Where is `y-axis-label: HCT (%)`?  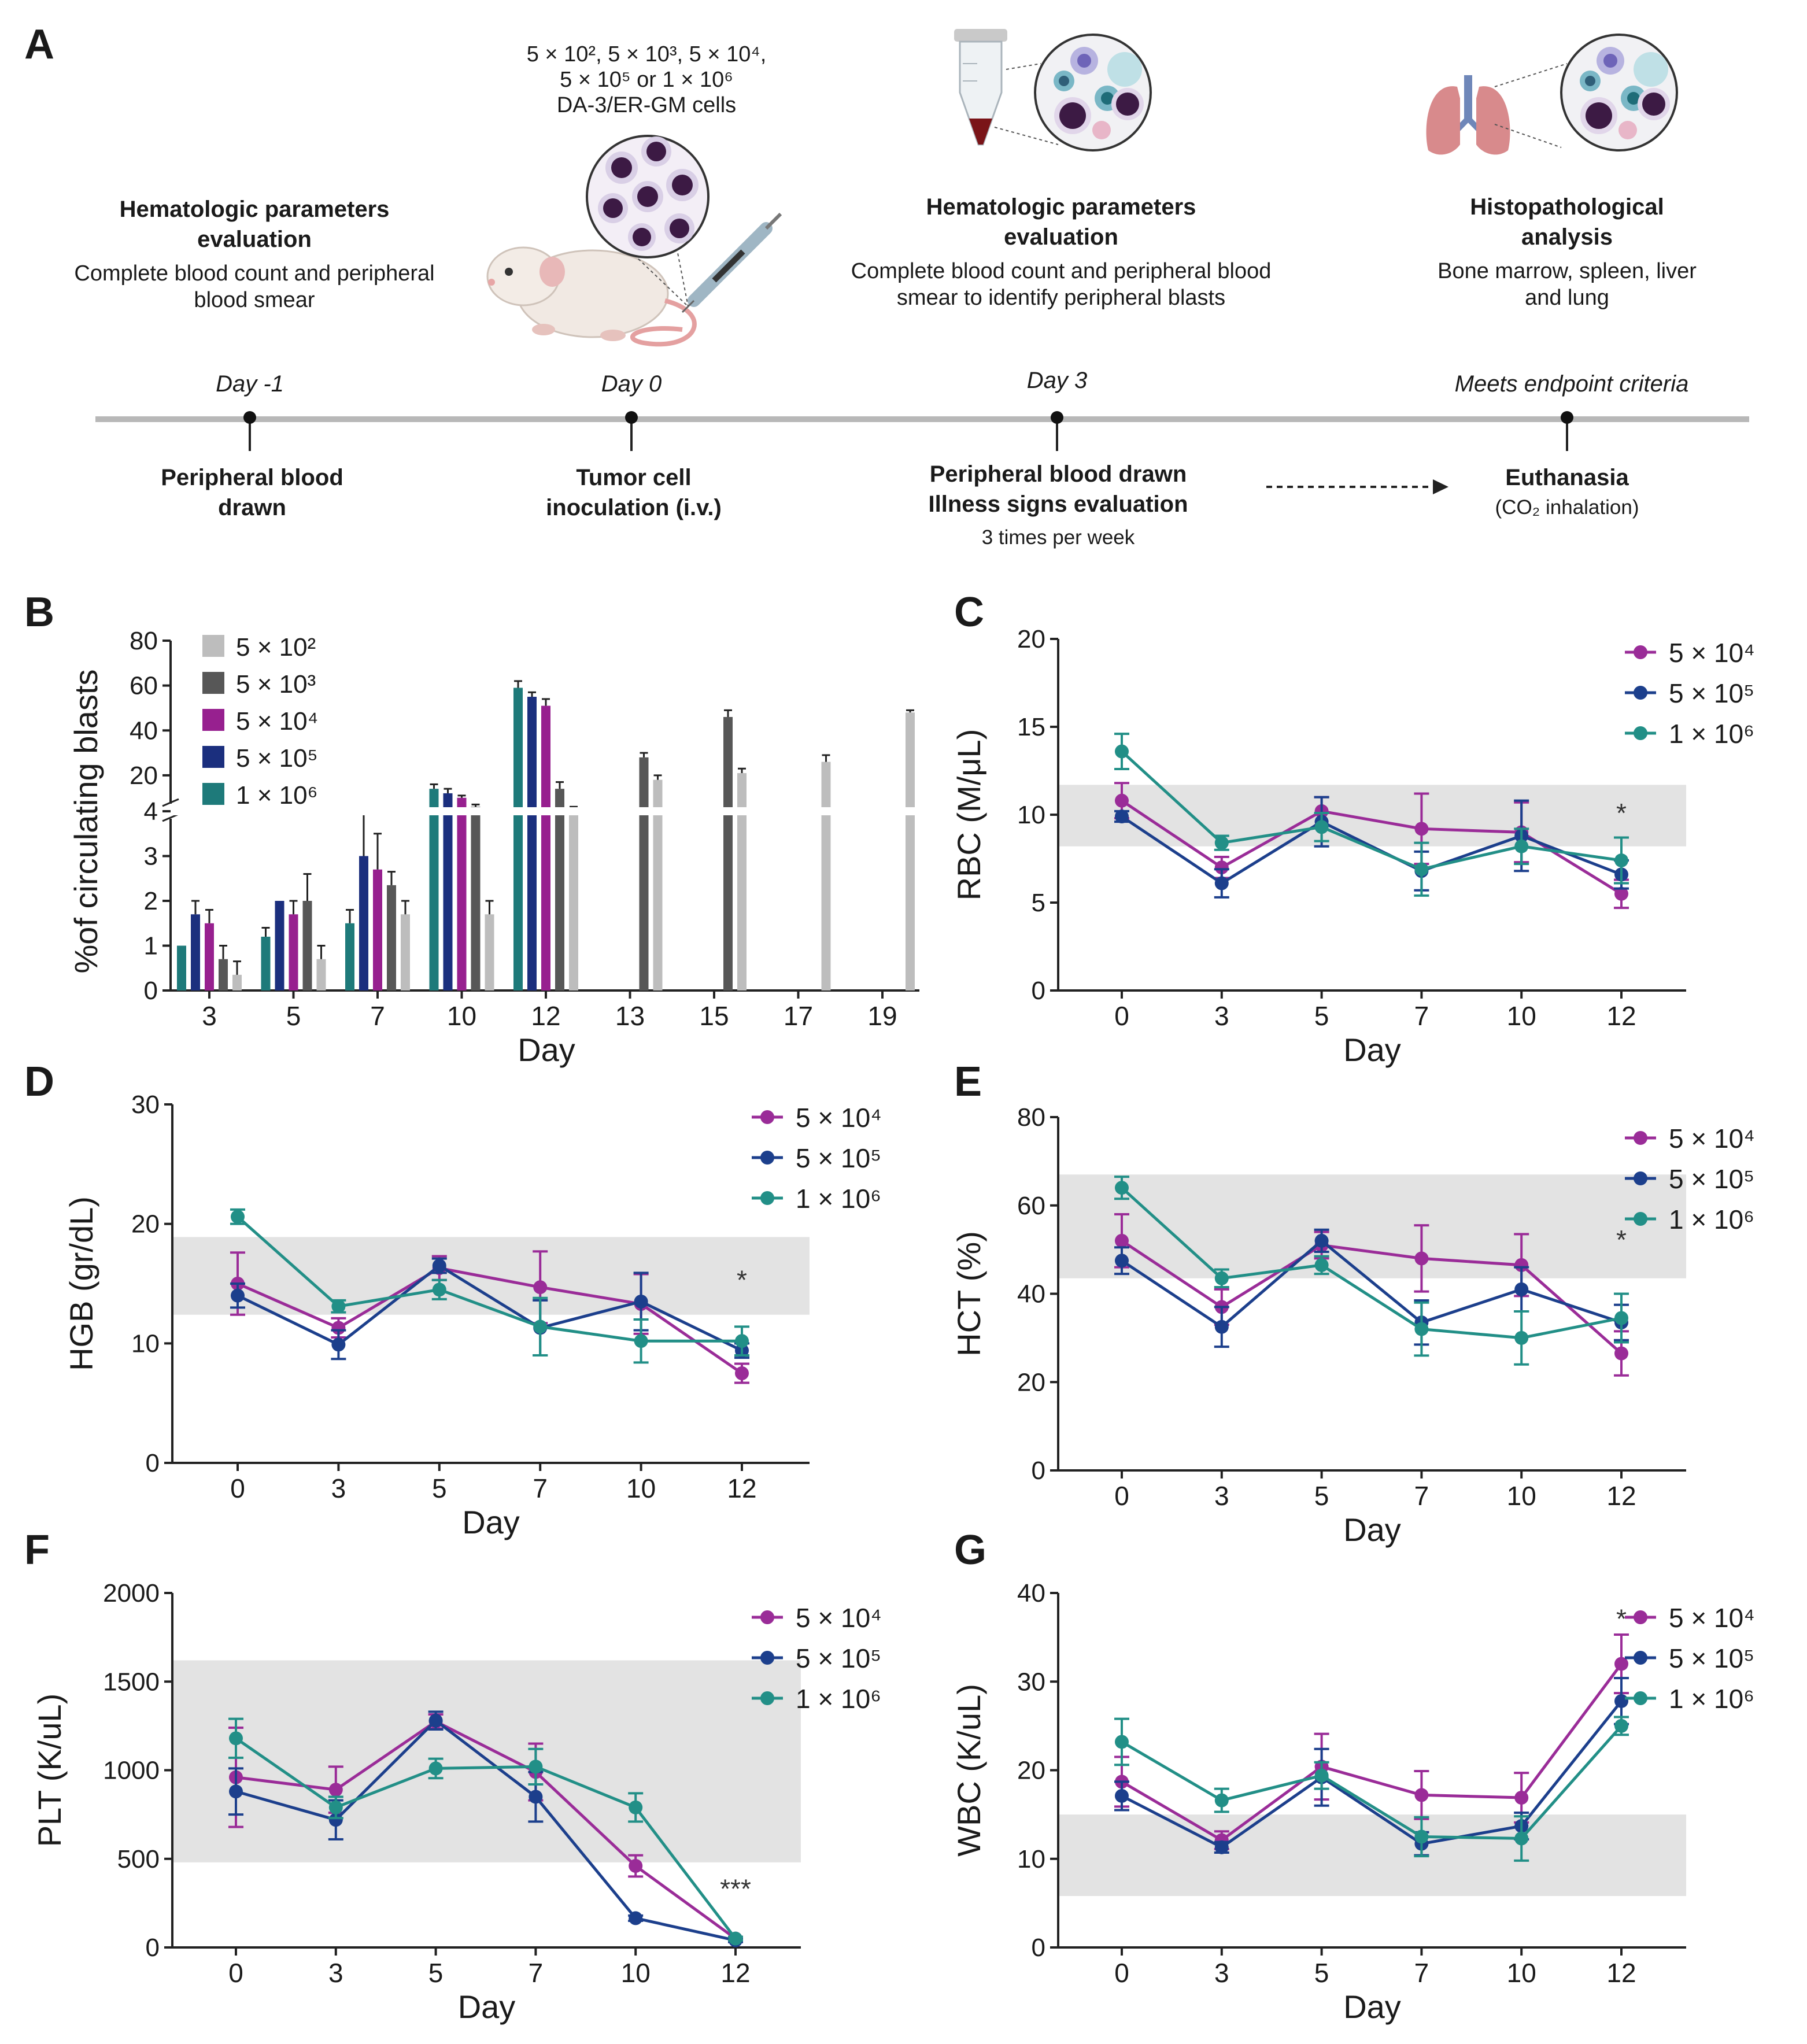 y-axis-label: HCT (%) is located at coordinates (969, 1293).